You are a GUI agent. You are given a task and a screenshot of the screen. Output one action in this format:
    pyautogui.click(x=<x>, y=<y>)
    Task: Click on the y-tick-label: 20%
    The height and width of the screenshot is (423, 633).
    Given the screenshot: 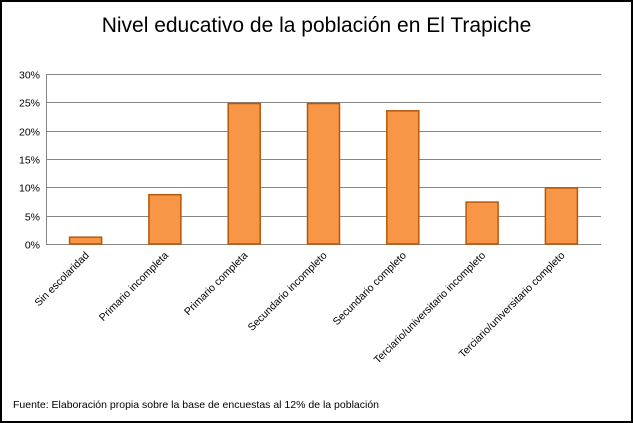 What is the action you would take?
    pyautogui.click(x=29, y=133)
    